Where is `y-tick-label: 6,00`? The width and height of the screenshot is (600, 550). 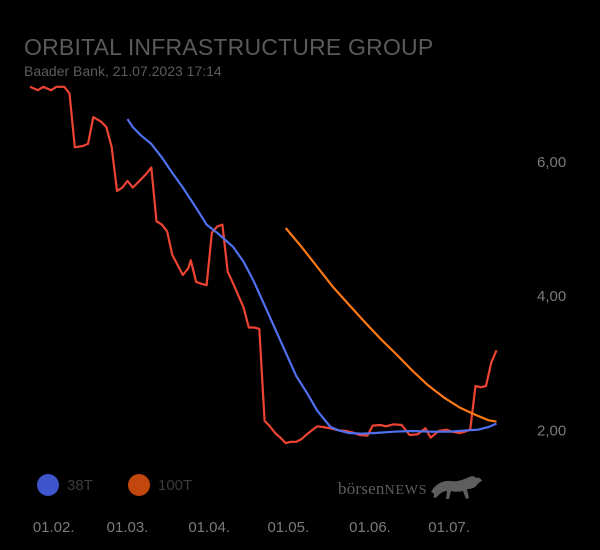
y-tick-label: 6,00 is located at coordinates (551, 162).